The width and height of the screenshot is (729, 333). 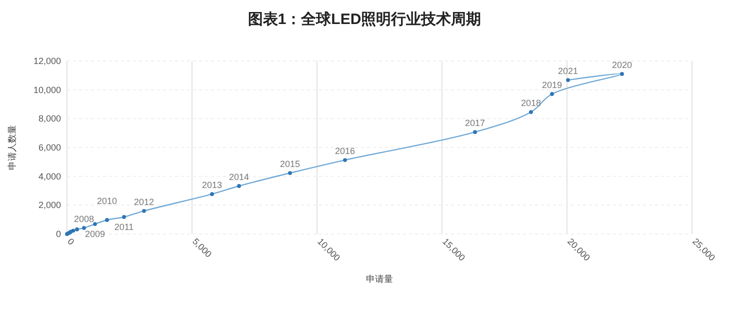 I want to click on annotation: 2020, so click(x=622, y=65).